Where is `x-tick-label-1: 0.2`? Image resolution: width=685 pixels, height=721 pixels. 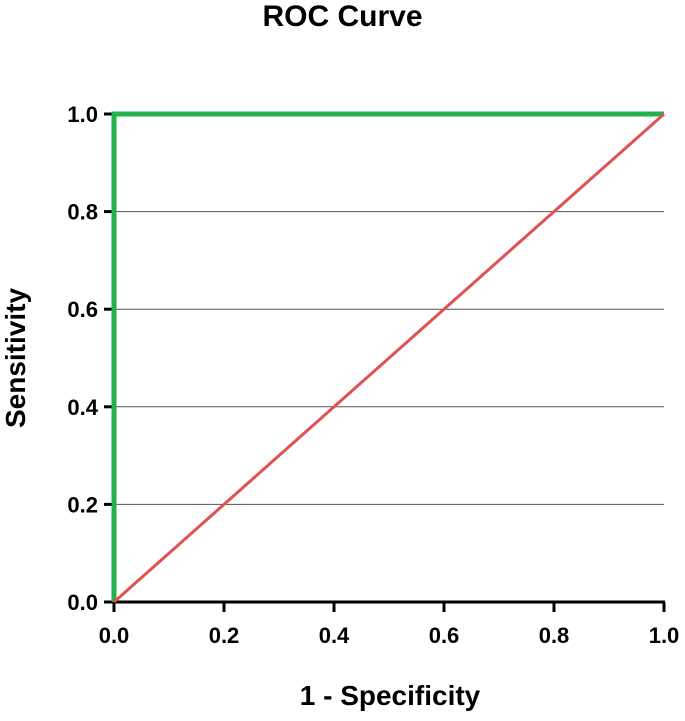 x-tick-label-1: 0.2 is located at coordinates (224, 635).